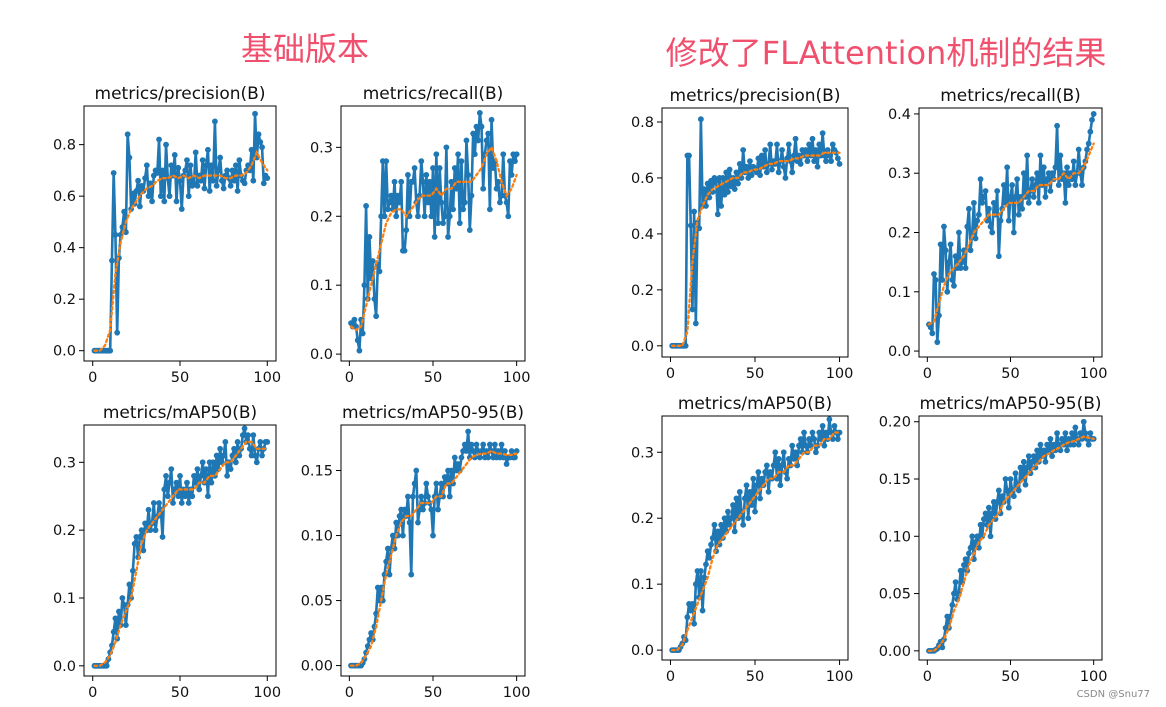  I want to click on smooth-series-line, so click(1011, 543).